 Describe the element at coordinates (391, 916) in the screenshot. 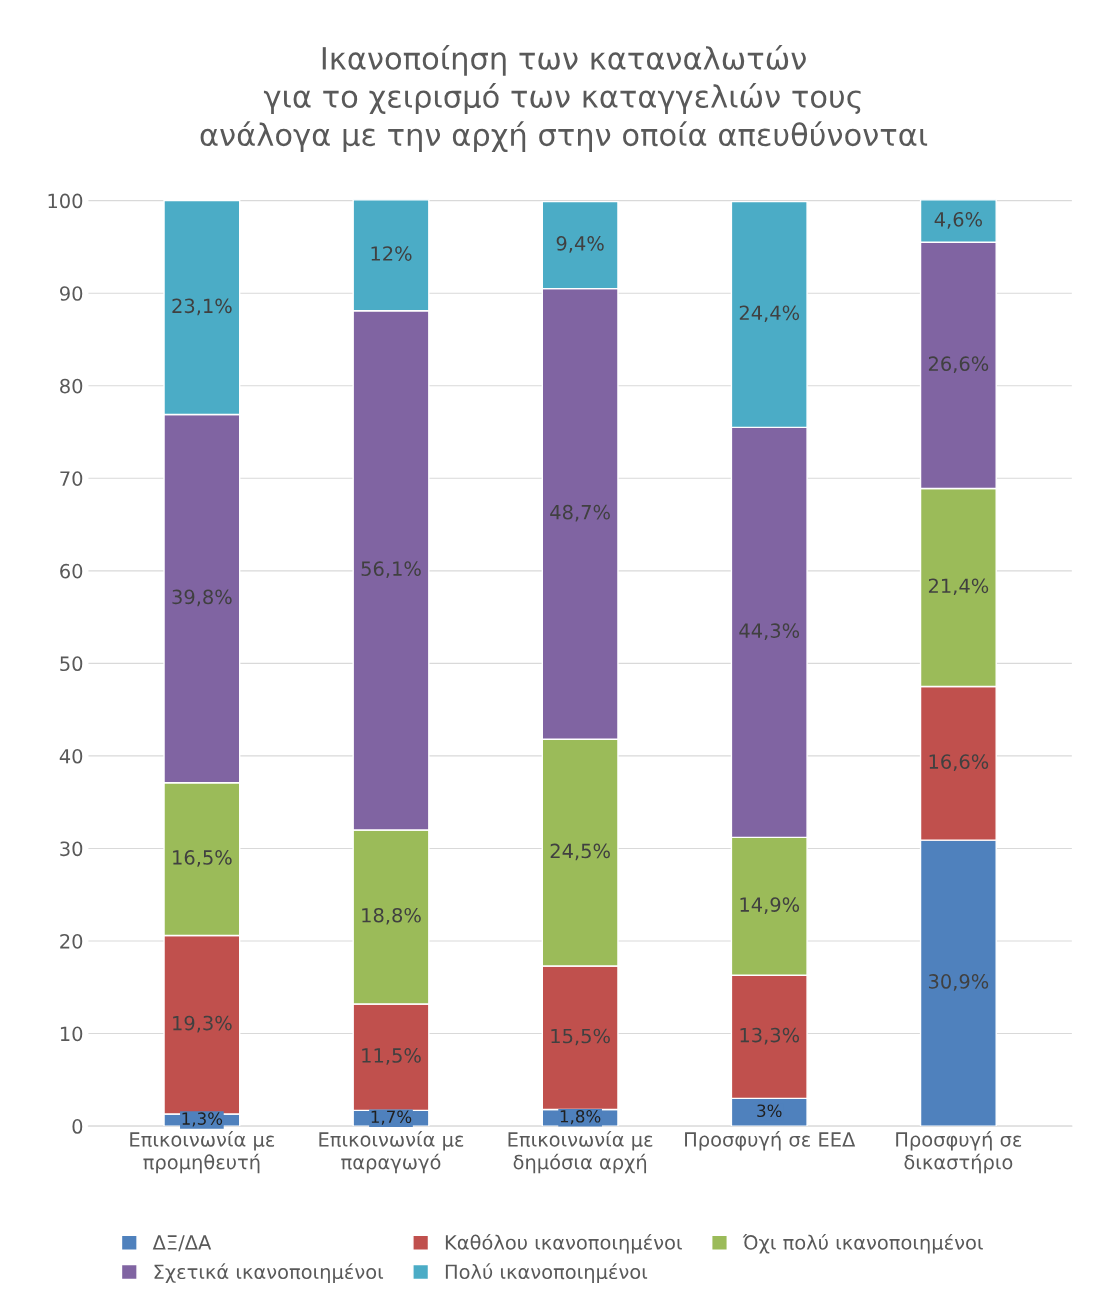

I see `data-label: 18,8%` at that location.